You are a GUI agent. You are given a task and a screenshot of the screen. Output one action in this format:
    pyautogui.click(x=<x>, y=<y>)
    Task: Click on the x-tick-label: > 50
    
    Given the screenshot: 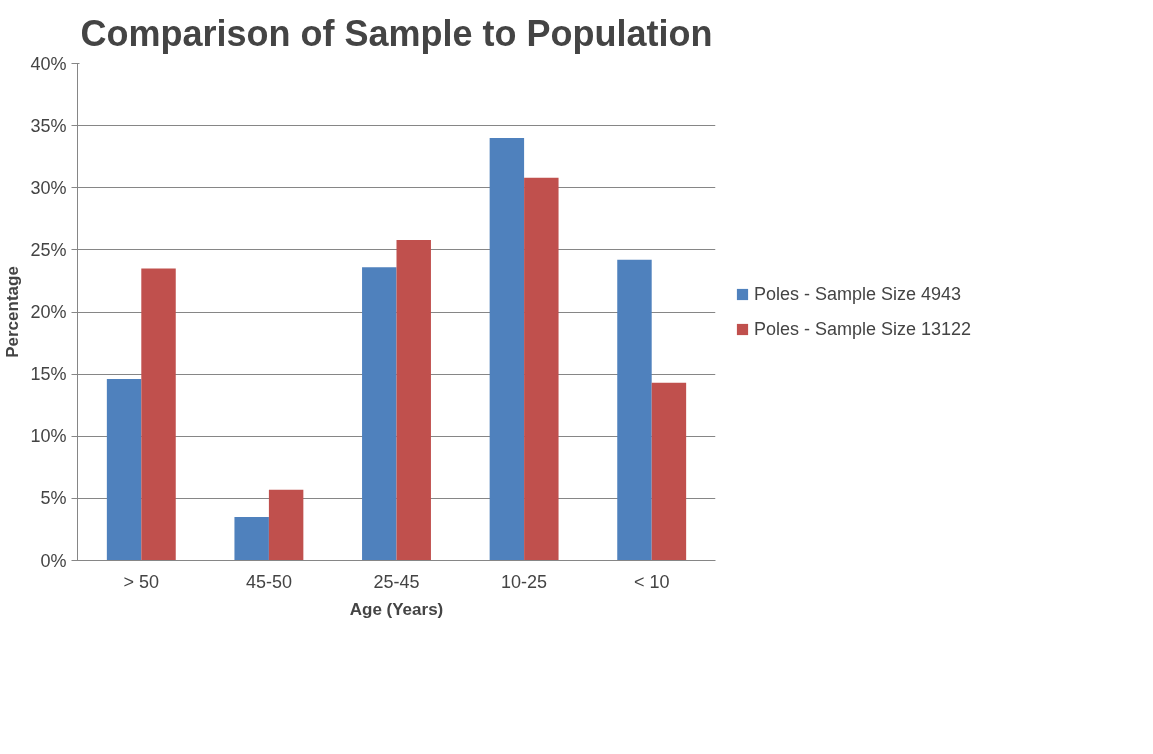 What is the action you would take?
    pyautogui.click(x=141, y=581)
    